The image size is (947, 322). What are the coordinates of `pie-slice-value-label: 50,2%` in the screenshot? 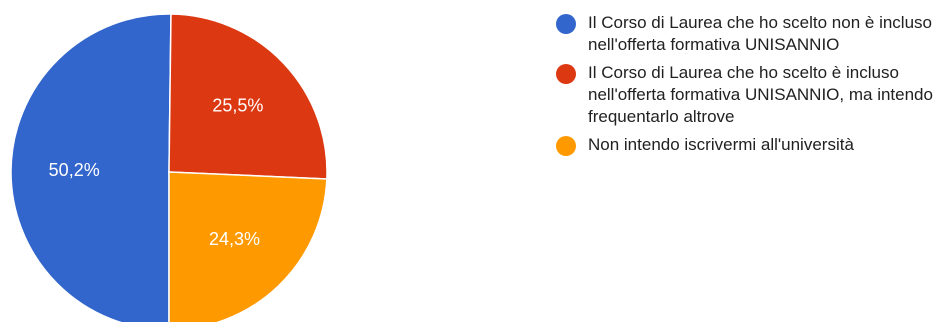 It's located at (74, 170).